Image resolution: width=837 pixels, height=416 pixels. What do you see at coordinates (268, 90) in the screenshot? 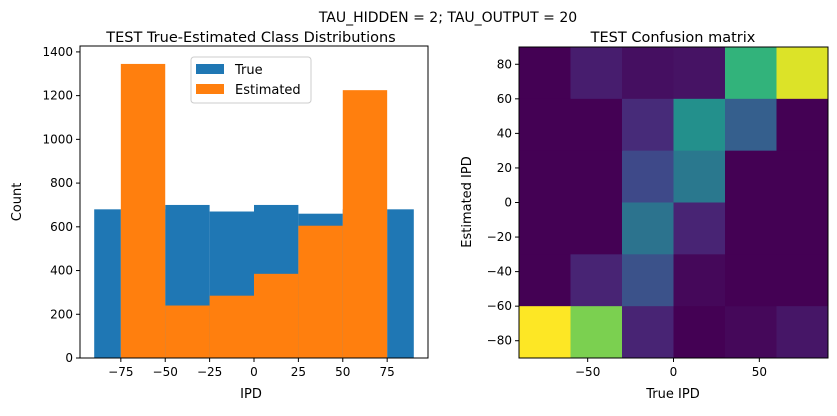
I see `legend-label-estimated: Estimated` at bounding box center [268, 90].